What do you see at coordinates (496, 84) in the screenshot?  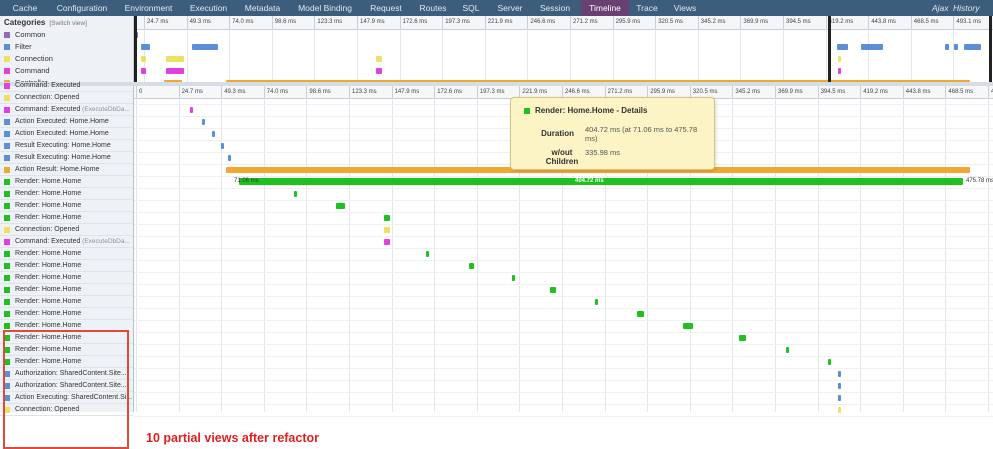 I see `panel-splitter` at bounding box center [496, 84].